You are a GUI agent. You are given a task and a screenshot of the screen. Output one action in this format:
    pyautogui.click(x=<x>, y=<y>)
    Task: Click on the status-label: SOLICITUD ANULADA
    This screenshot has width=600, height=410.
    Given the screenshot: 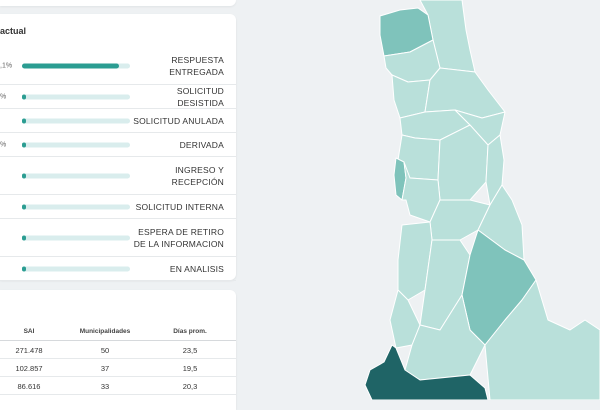 What is the action you would take?
    pyautogui.click(x=178, y=120)
    